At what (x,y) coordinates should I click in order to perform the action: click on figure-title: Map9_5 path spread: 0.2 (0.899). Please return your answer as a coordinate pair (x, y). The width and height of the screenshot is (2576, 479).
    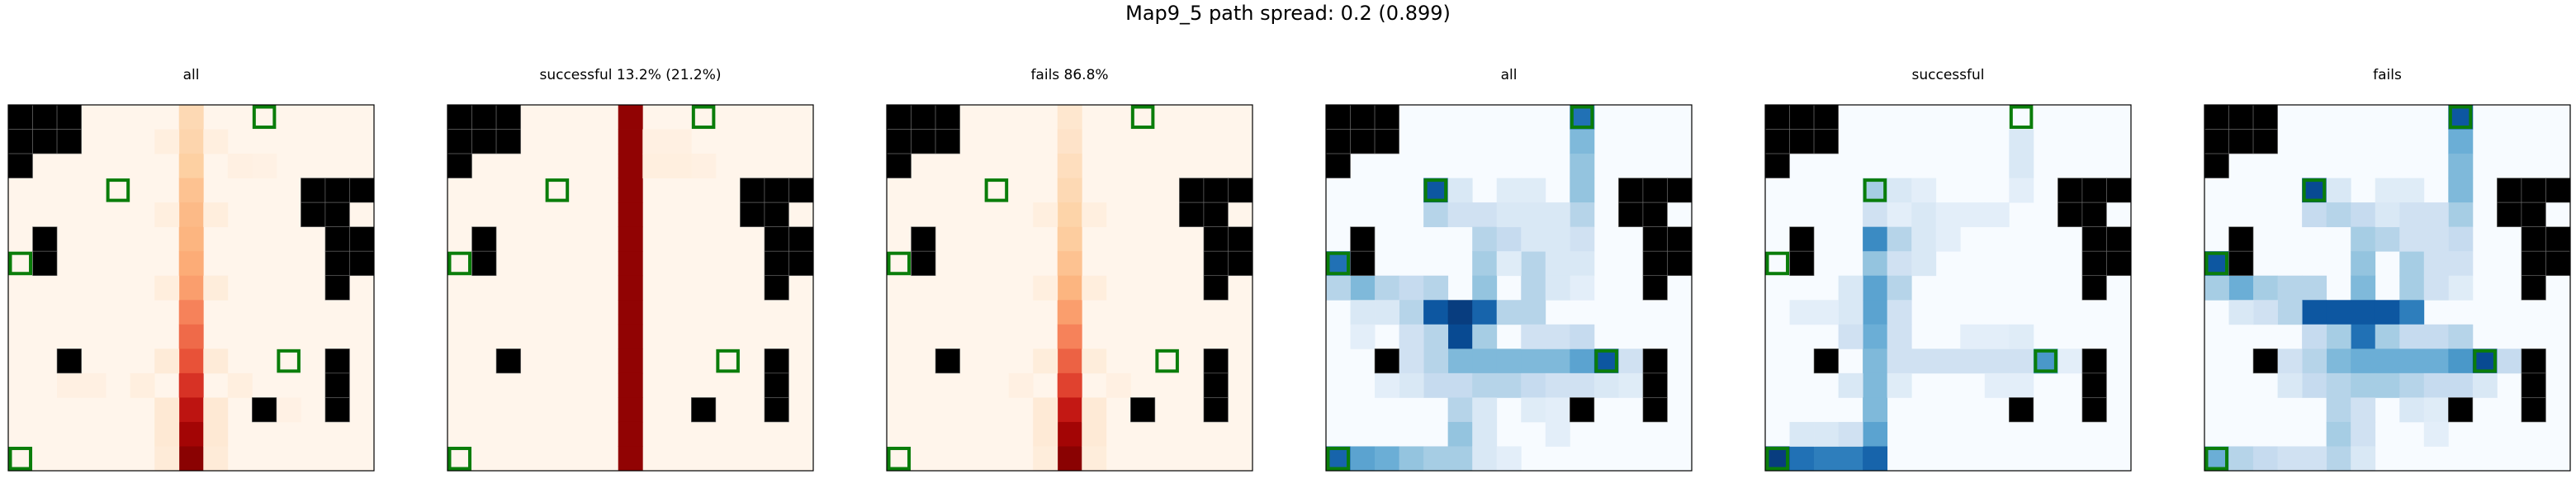
    Looking at the image, I should click on (1288, 14).